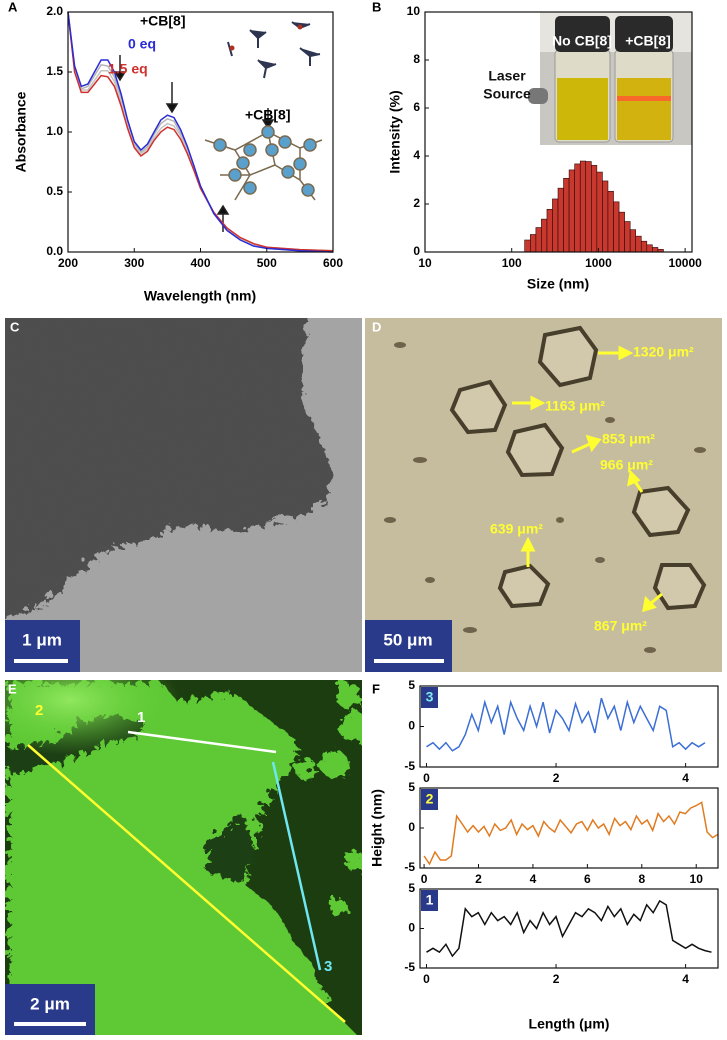 The image size is (727, 1040). What do you see at coordinates (134, 263) in the screenshot?
I see `x-tick-label: 300` at bounding box center [134, 263].